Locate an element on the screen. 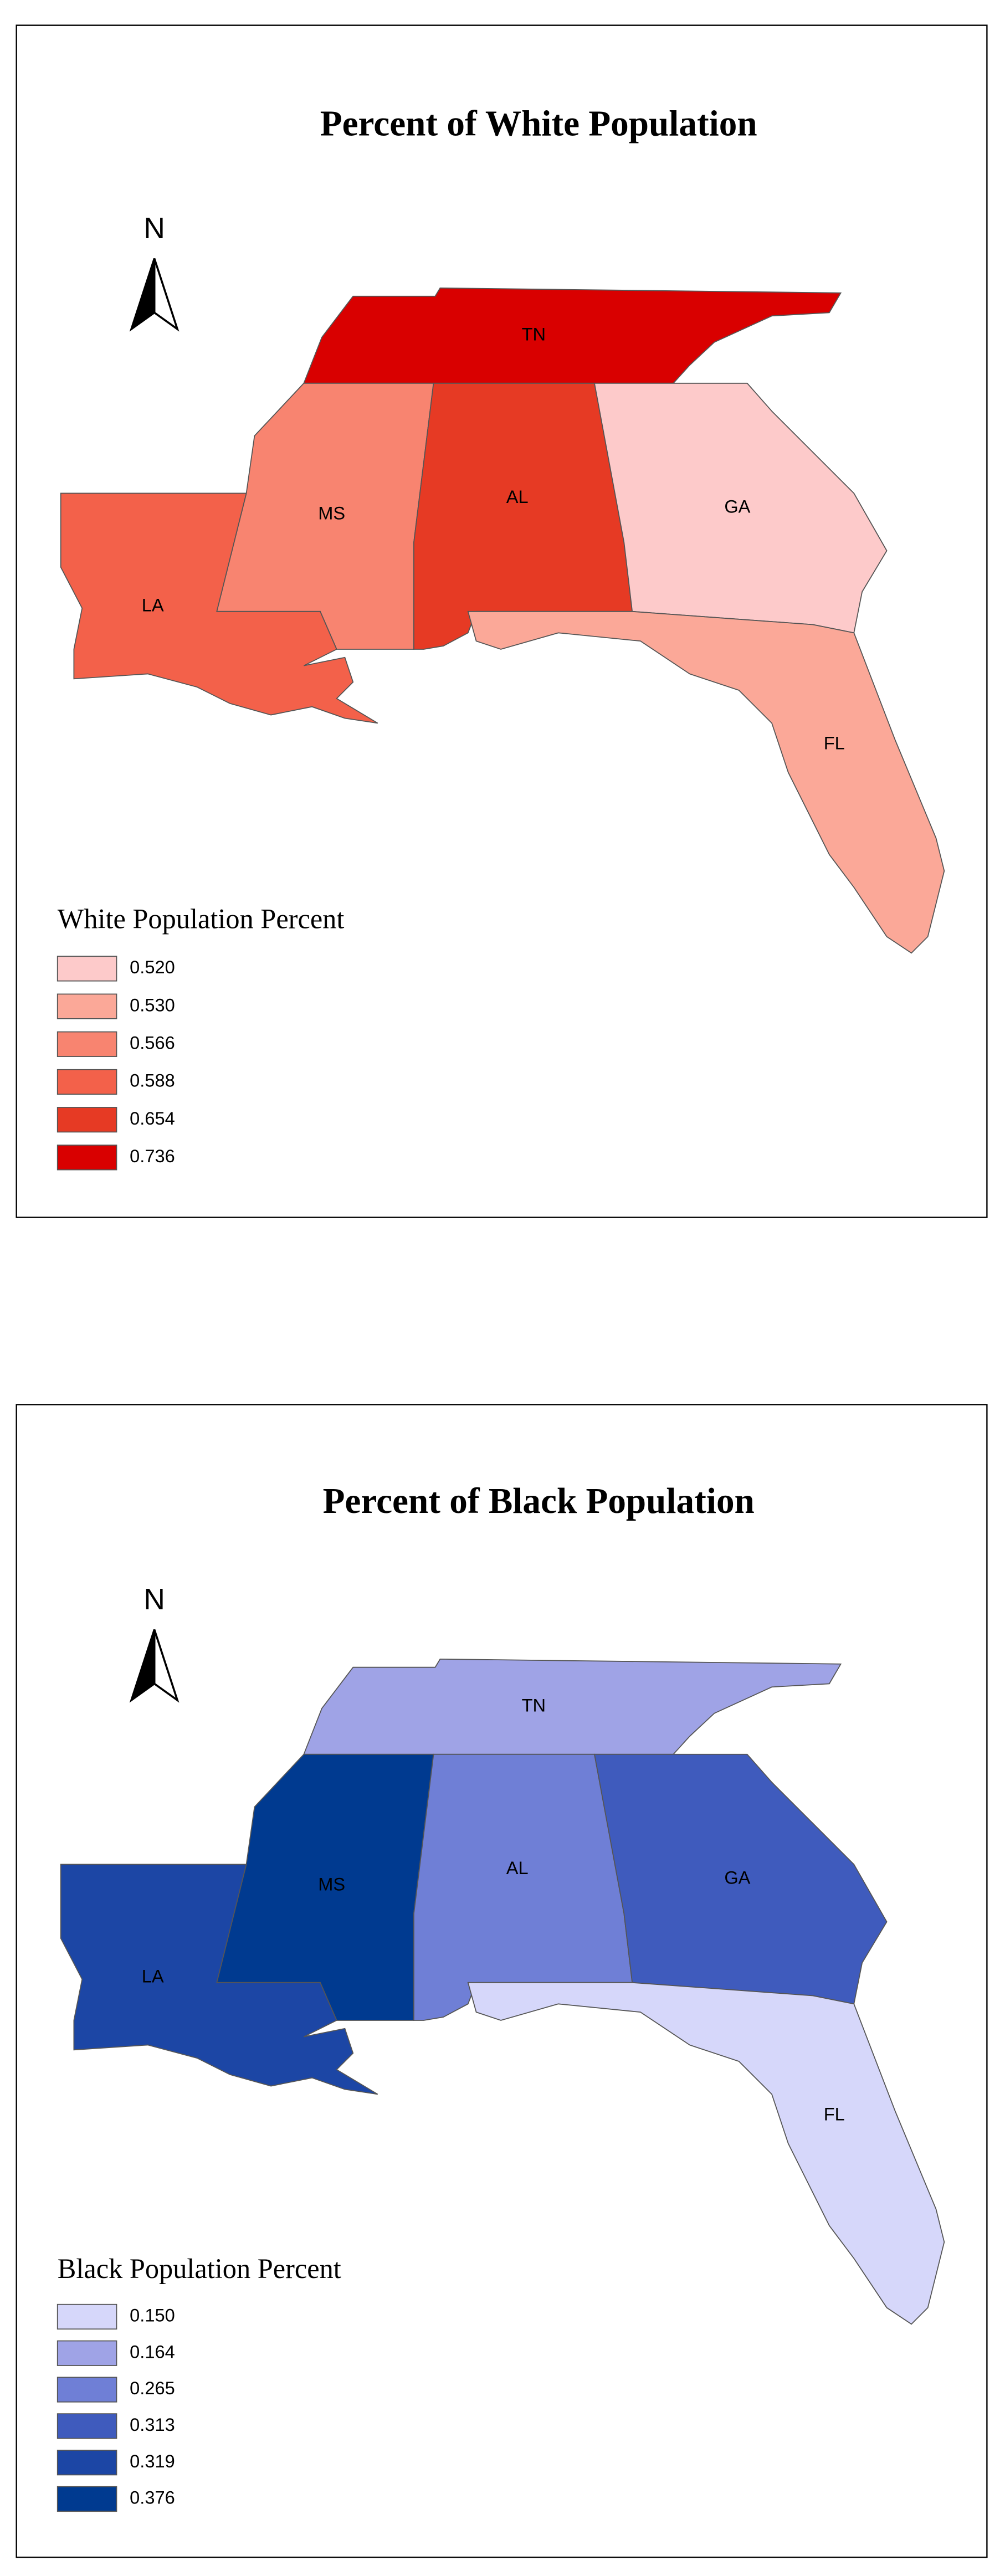 The image size is (1005, 2576). legend-label: 0.520 is located at coordinates (152, 967).